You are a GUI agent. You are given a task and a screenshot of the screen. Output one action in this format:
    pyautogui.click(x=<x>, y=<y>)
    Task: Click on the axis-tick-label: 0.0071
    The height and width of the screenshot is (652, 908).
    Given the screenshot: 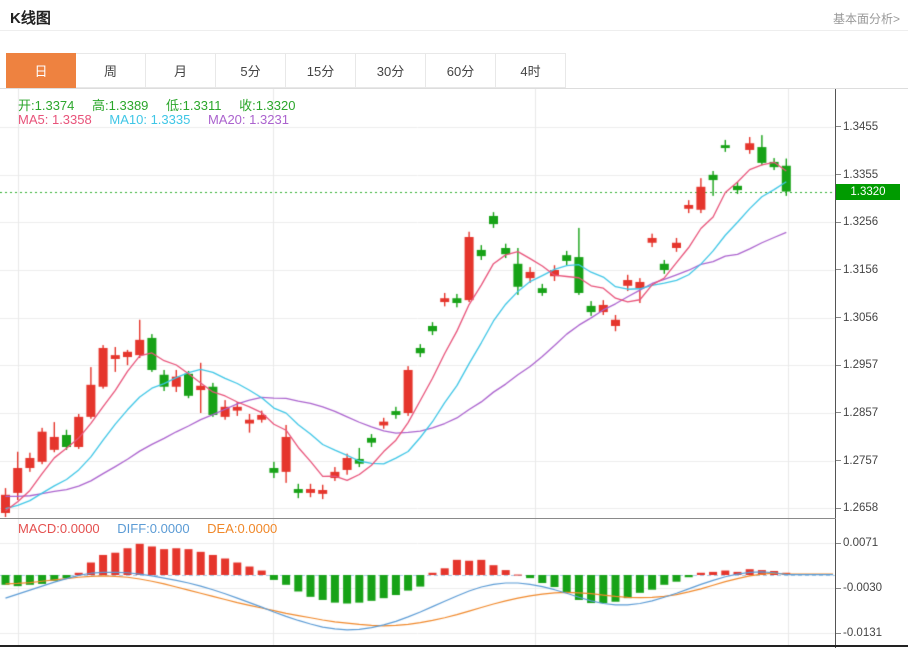 What is the action you would take?
    pyautogui.click(x=857, y=543)
    